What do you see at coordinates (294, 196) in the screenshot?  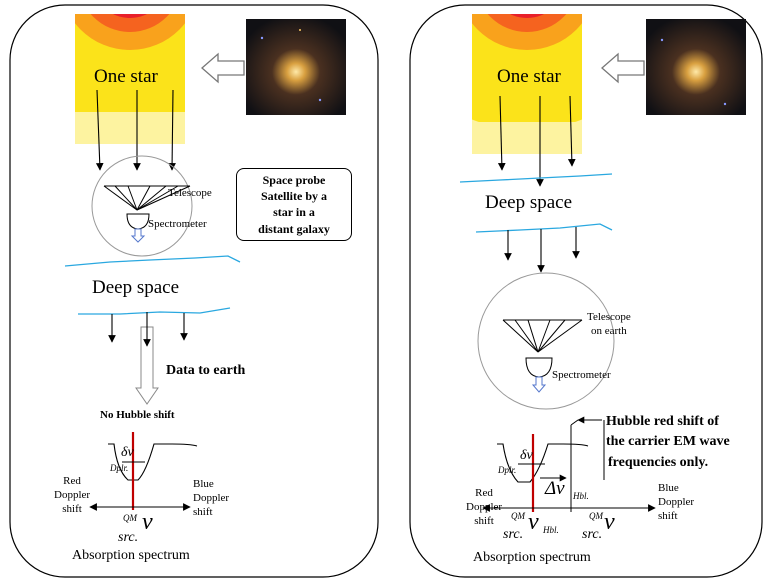 I see `probe-line-2: Satellite by a` at bounding box center [294, 196].